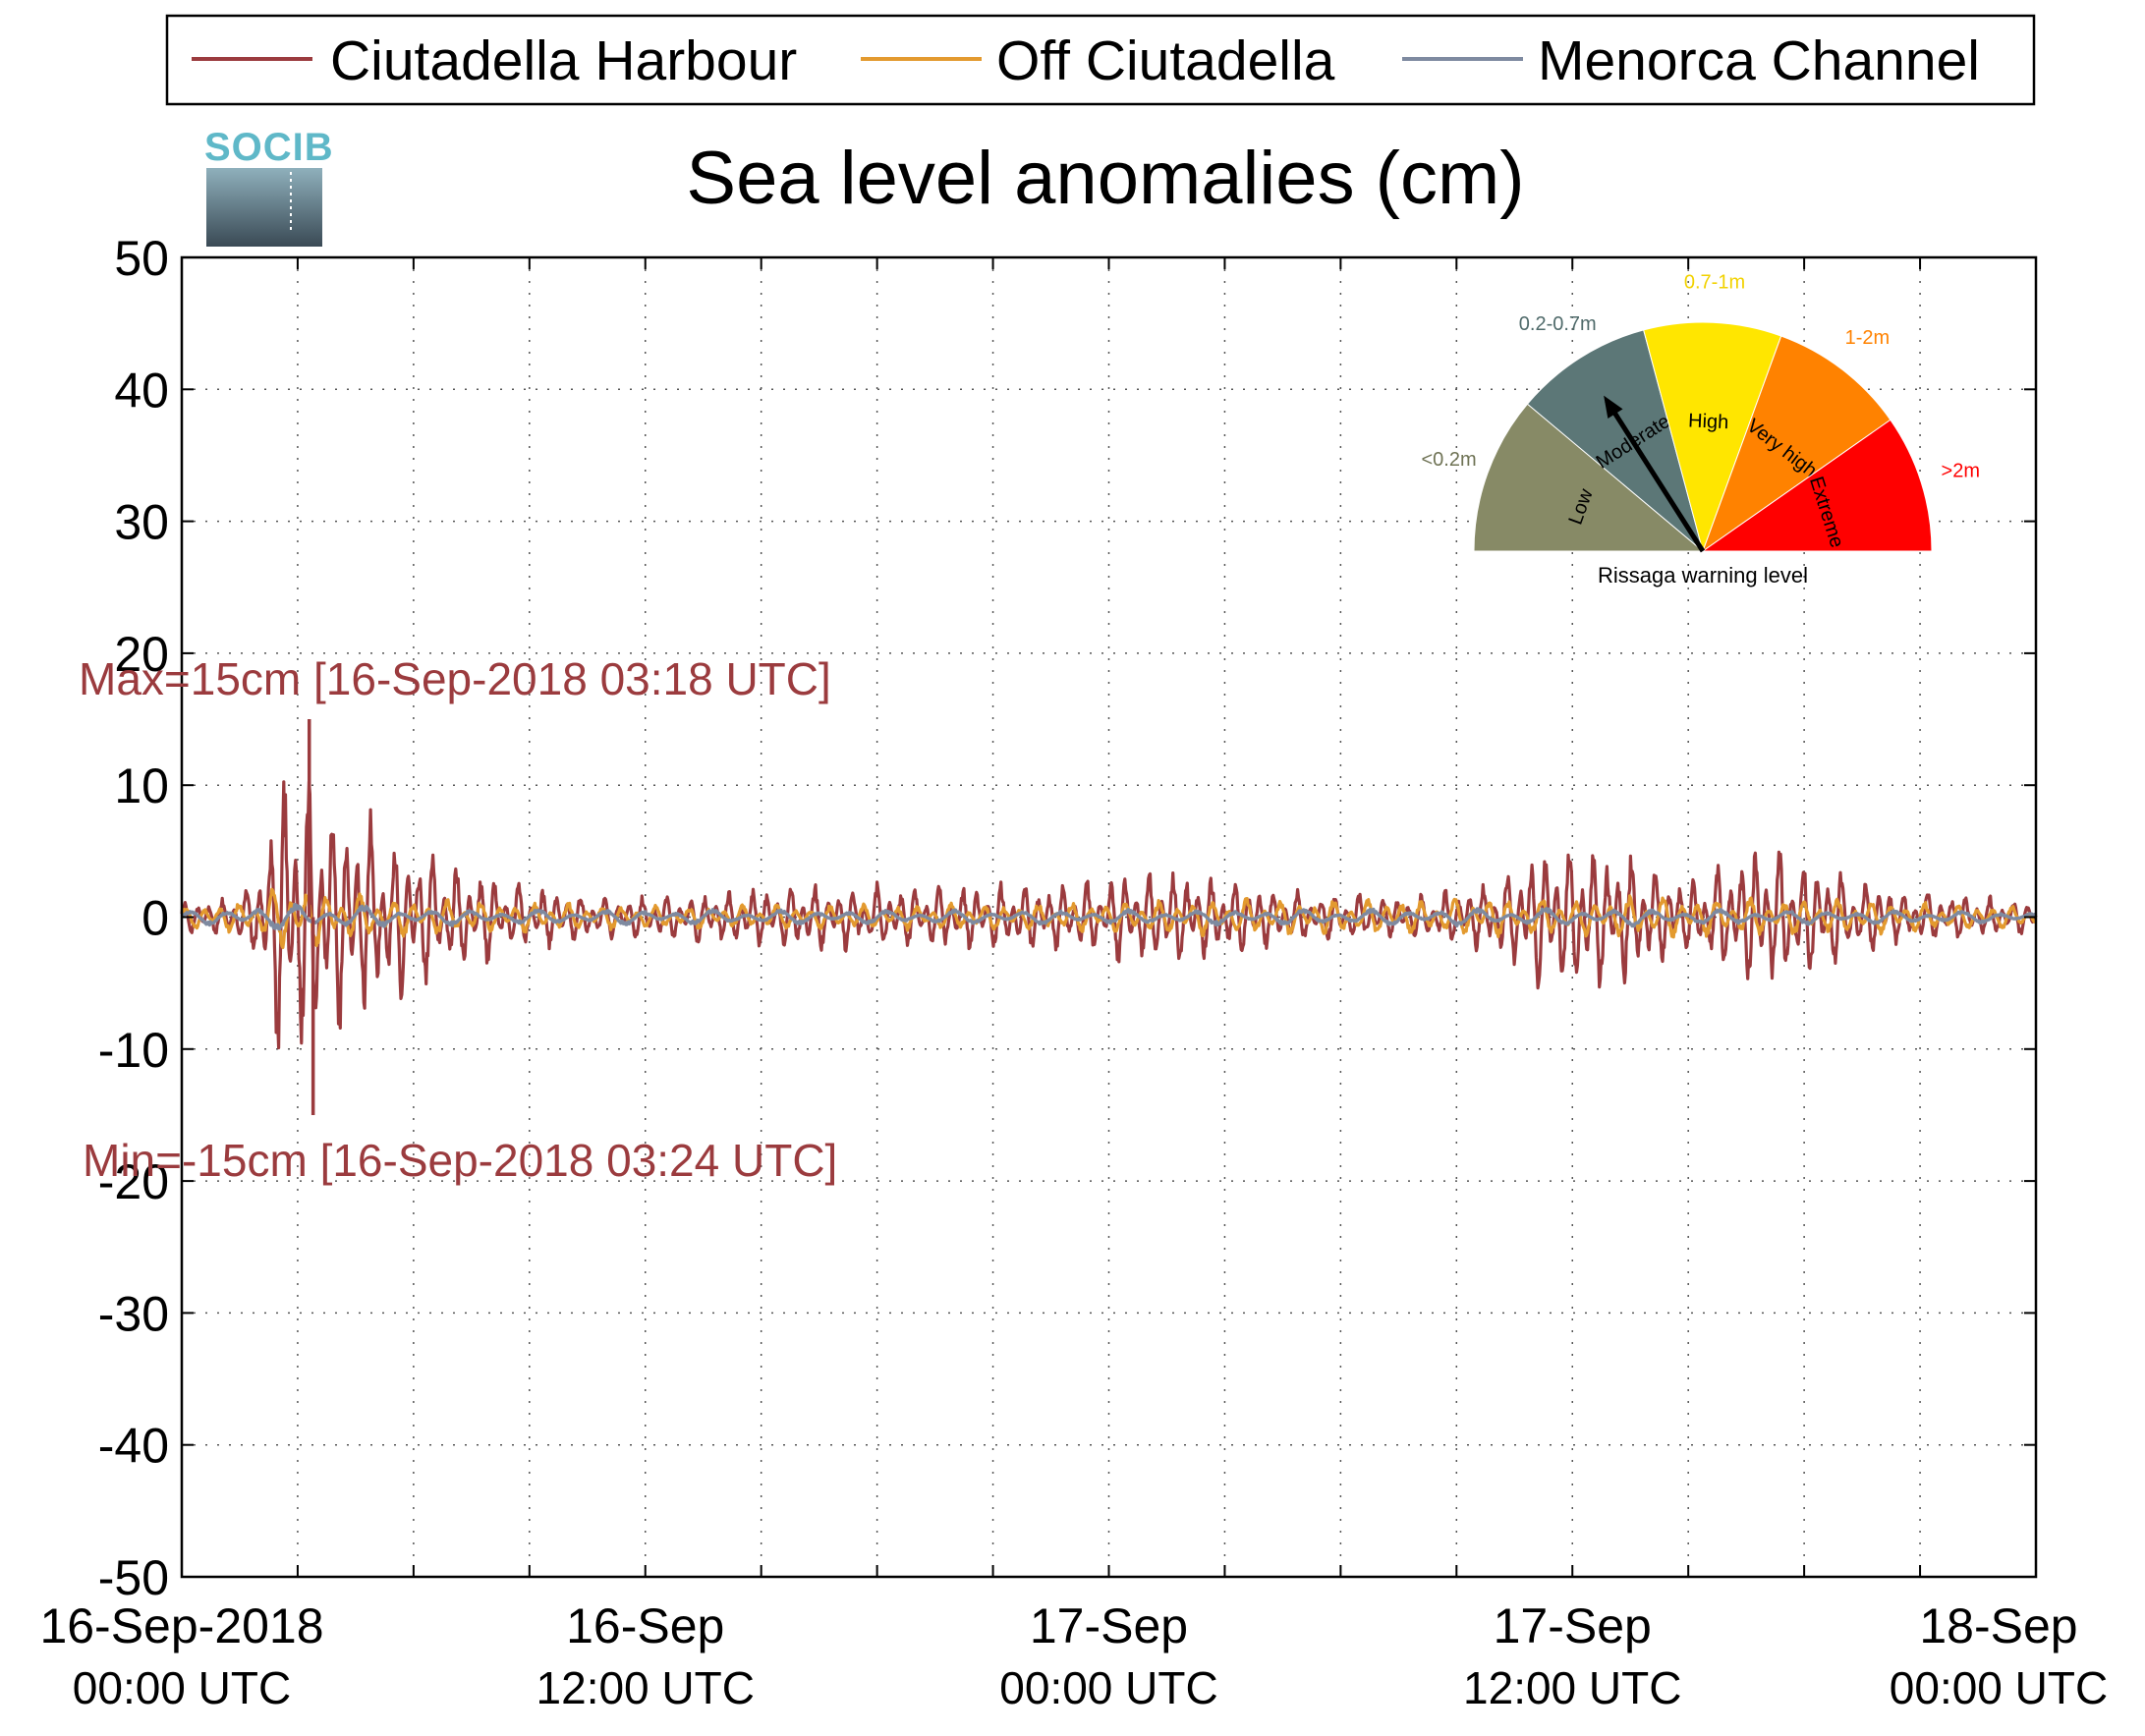 This screenshot has height=1736, width=2145. Describe the element at coordinates (1613, 407) in the screenshot. I see `gauge-pointer-arrowhead` at that location.